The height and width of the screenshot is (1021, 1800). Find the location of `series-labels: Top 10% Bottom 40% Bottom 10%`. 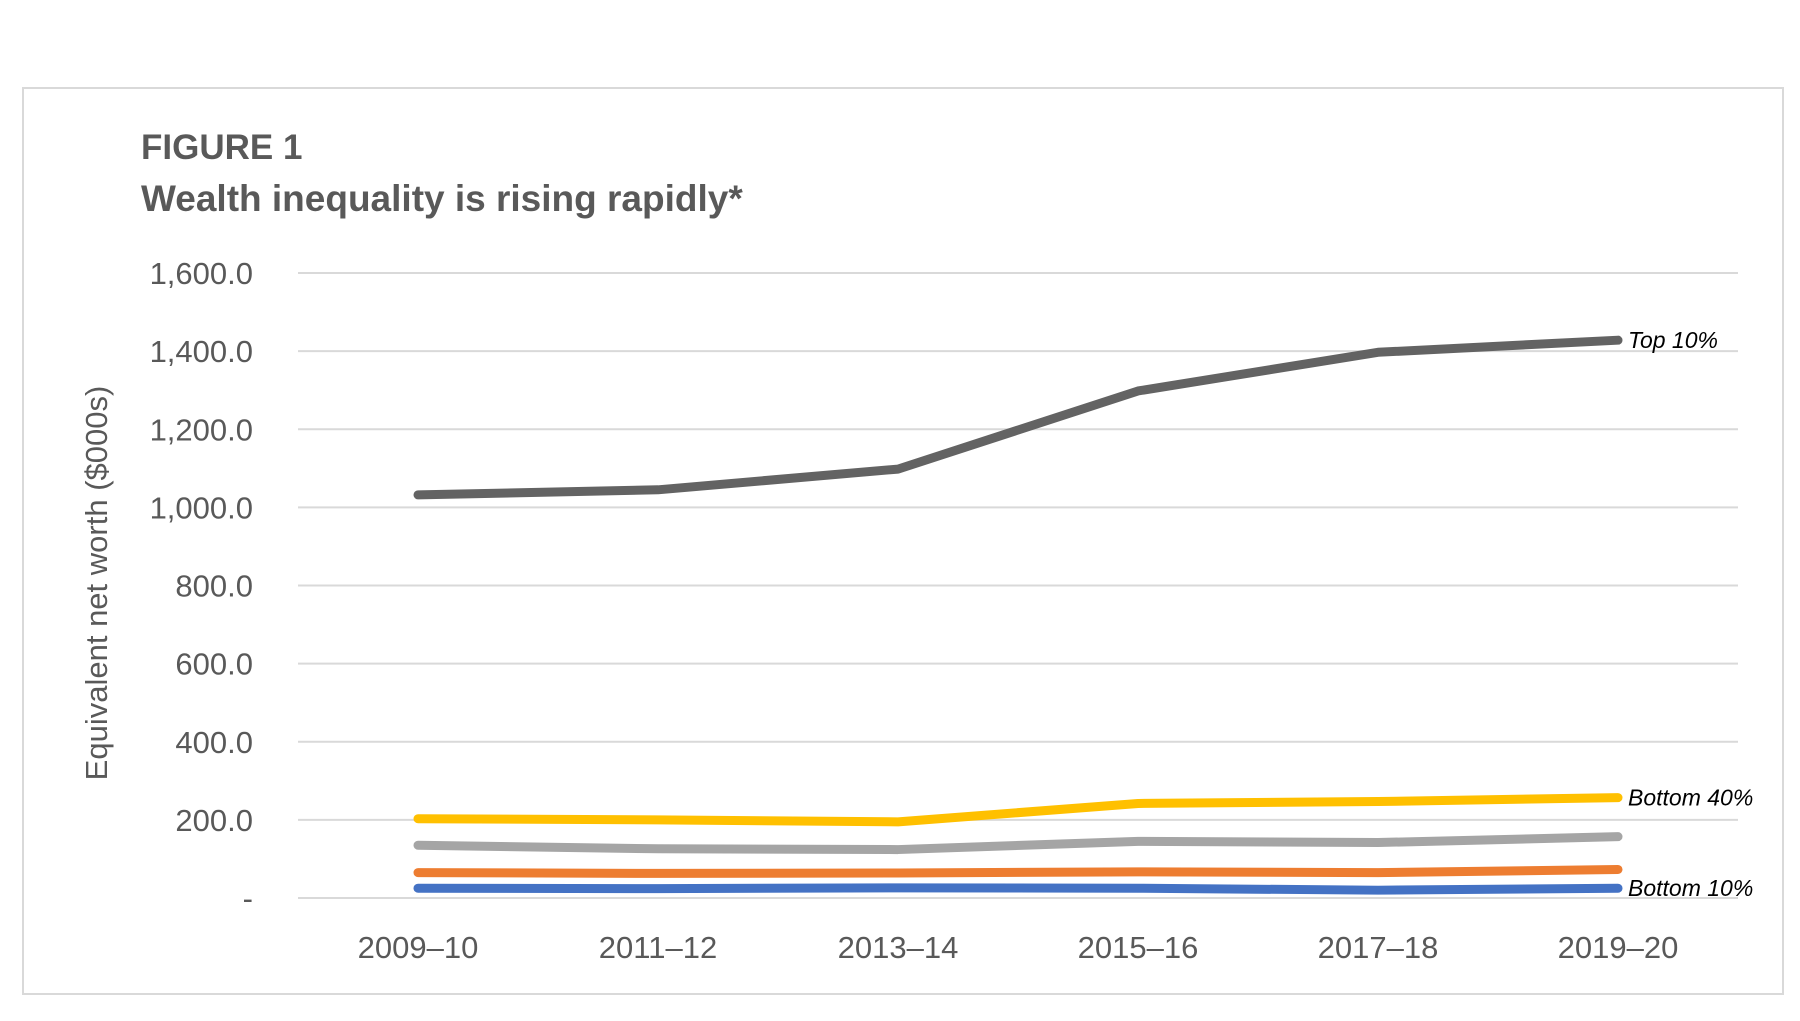

series-labels: Top 10% Bottom 40% Bottom 10% is located at coordinates (1690, 614).